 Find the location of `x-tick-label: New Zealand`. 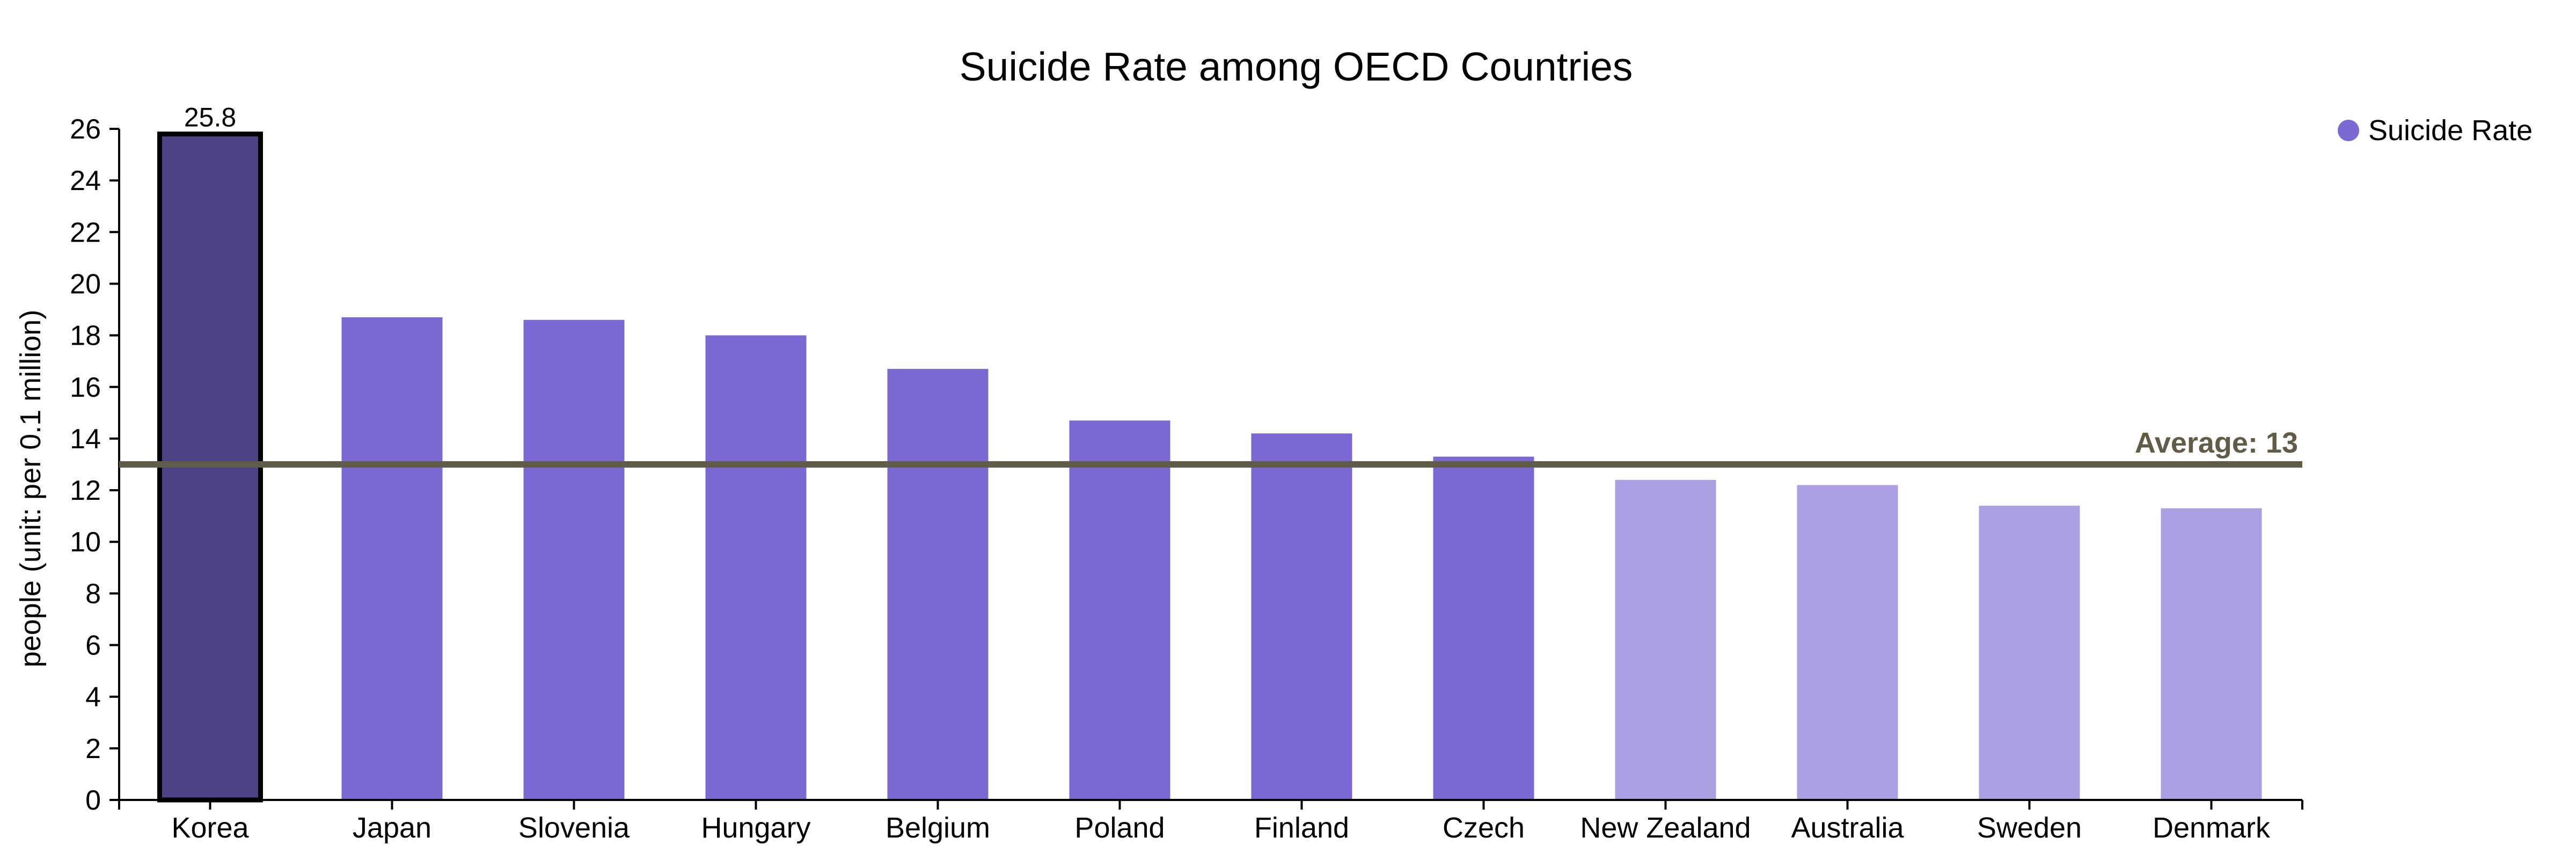

x-tick-label: New Zealand is located at coordinates (1665, 828).